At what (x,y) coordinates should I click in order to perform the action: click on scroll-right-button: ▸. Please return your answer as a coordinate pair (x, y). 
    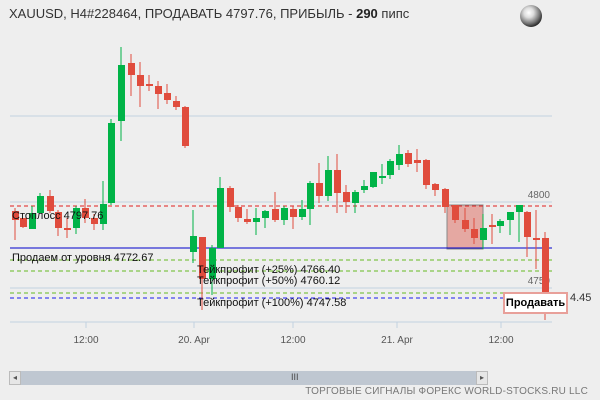
    Looking at the image, I should click on (482, 378).